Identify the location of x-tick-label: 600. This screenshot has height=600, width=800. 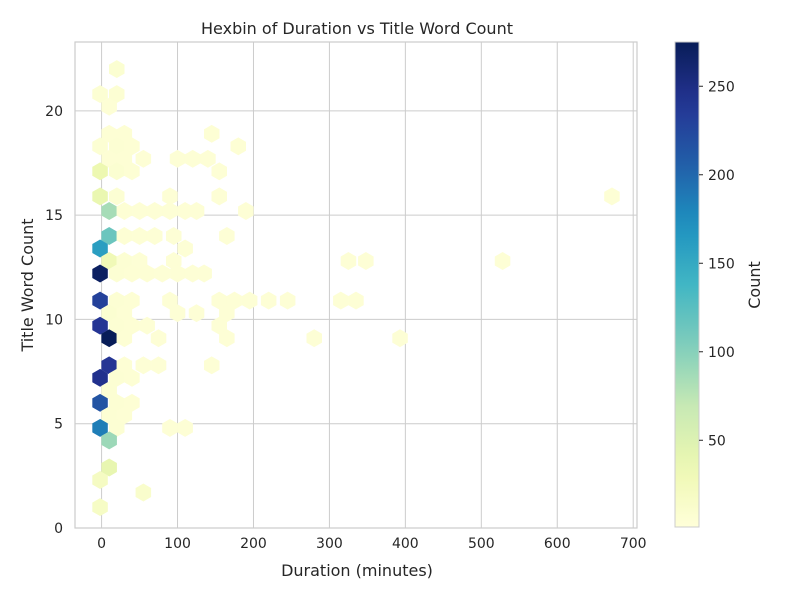
(557, 544).